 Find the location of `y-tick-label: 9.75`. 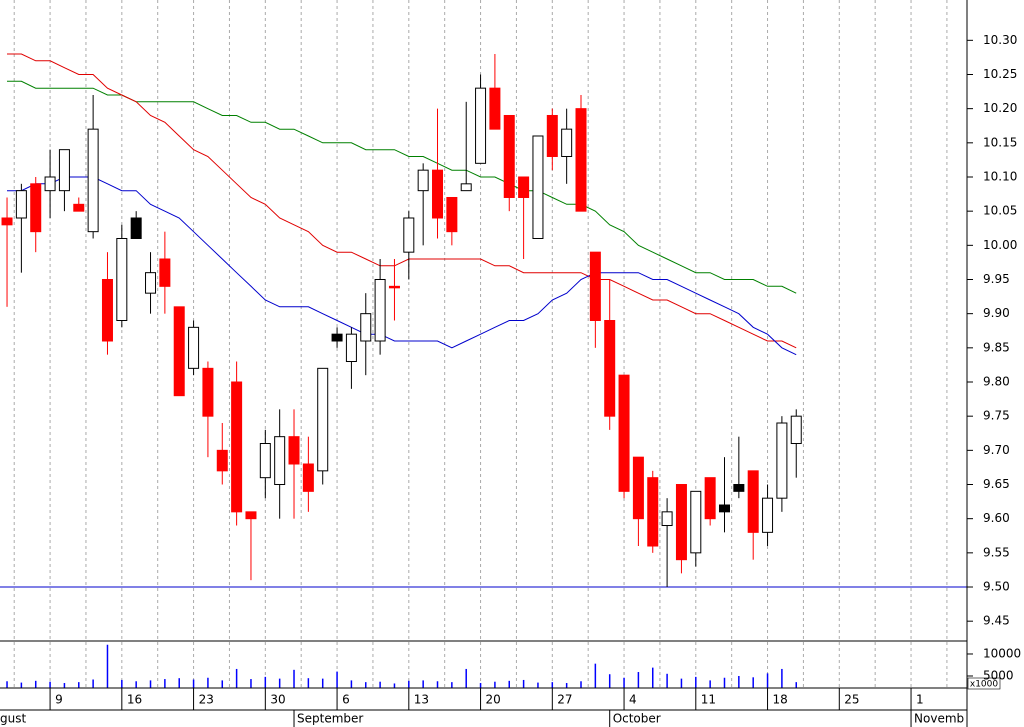

y-tick-label: 9.75 is located at coordinates (996, 416).